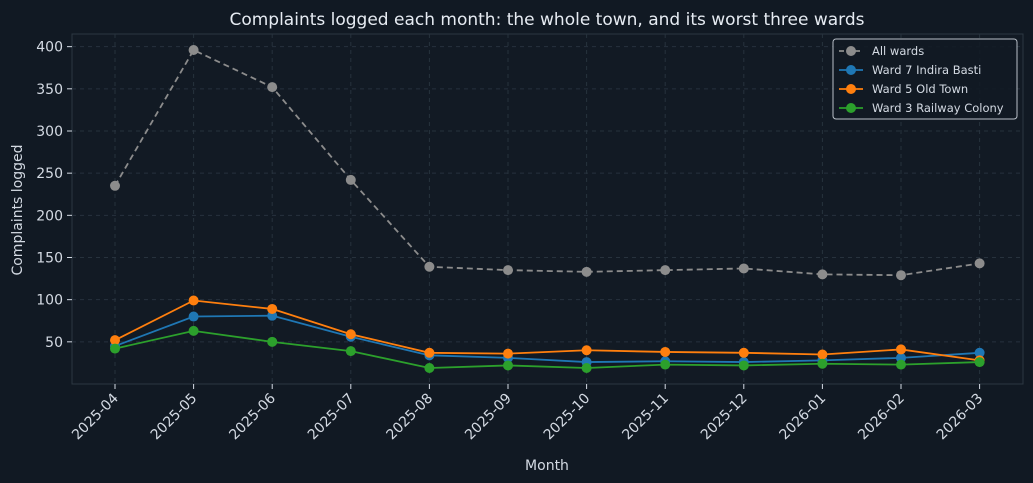  Describe the element at coordinates (49, 90) in the screenshot. I see `y-tick-label: 350` at that location.